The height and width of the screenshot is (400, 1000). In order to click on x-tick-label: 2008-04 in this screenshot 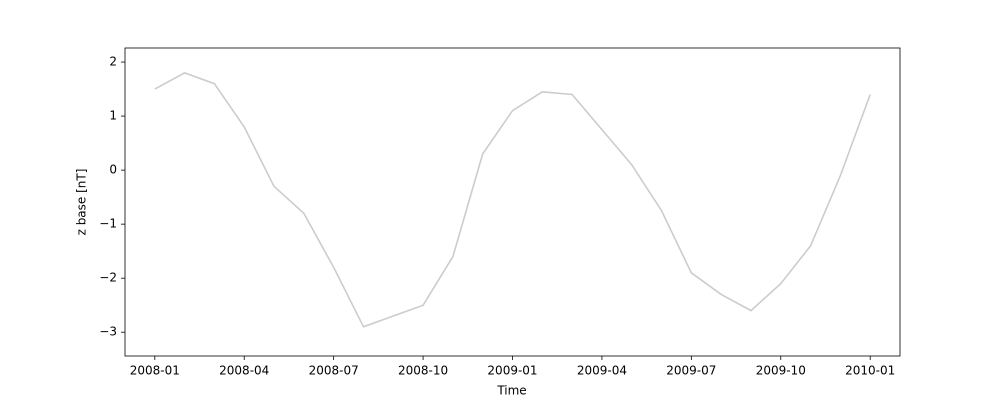, I will do `click(244, 371)`.